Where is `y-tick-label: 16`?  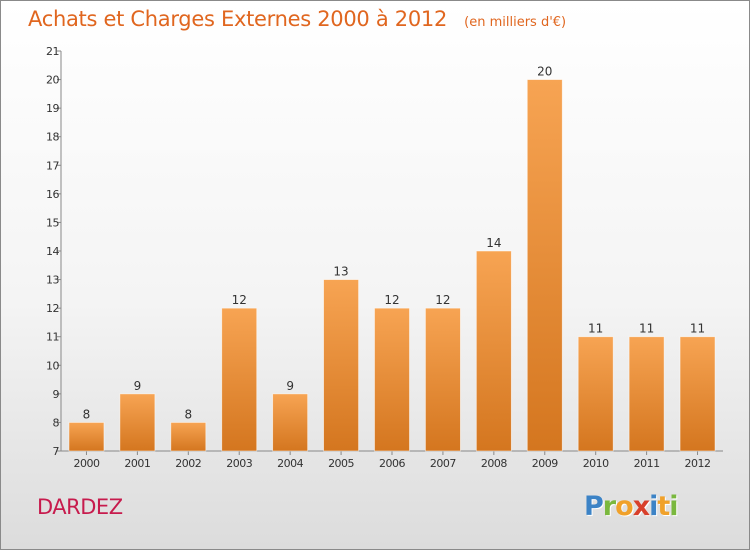 y-tick-label: 16 is located at coordinates (52, 194).